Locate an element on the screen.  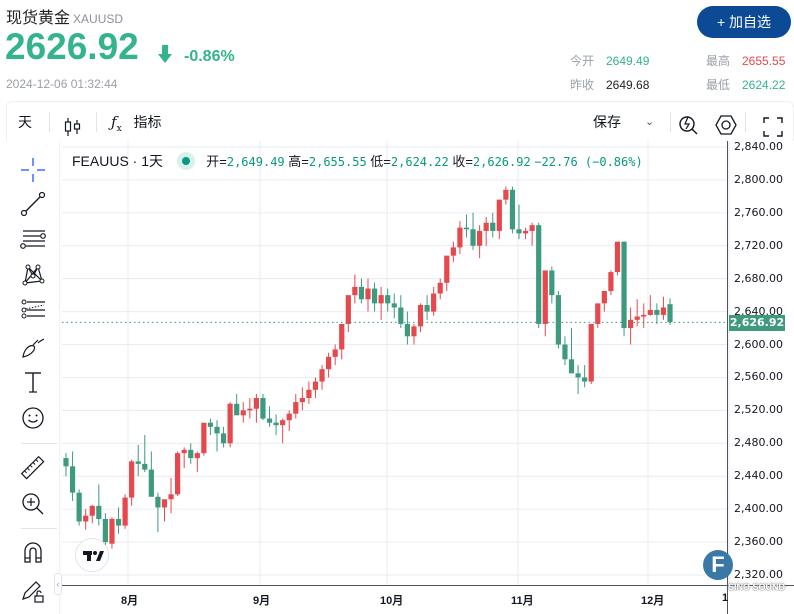
instrument-title: 现货黄金 XAUUSD is located at coordinates (64, 16).